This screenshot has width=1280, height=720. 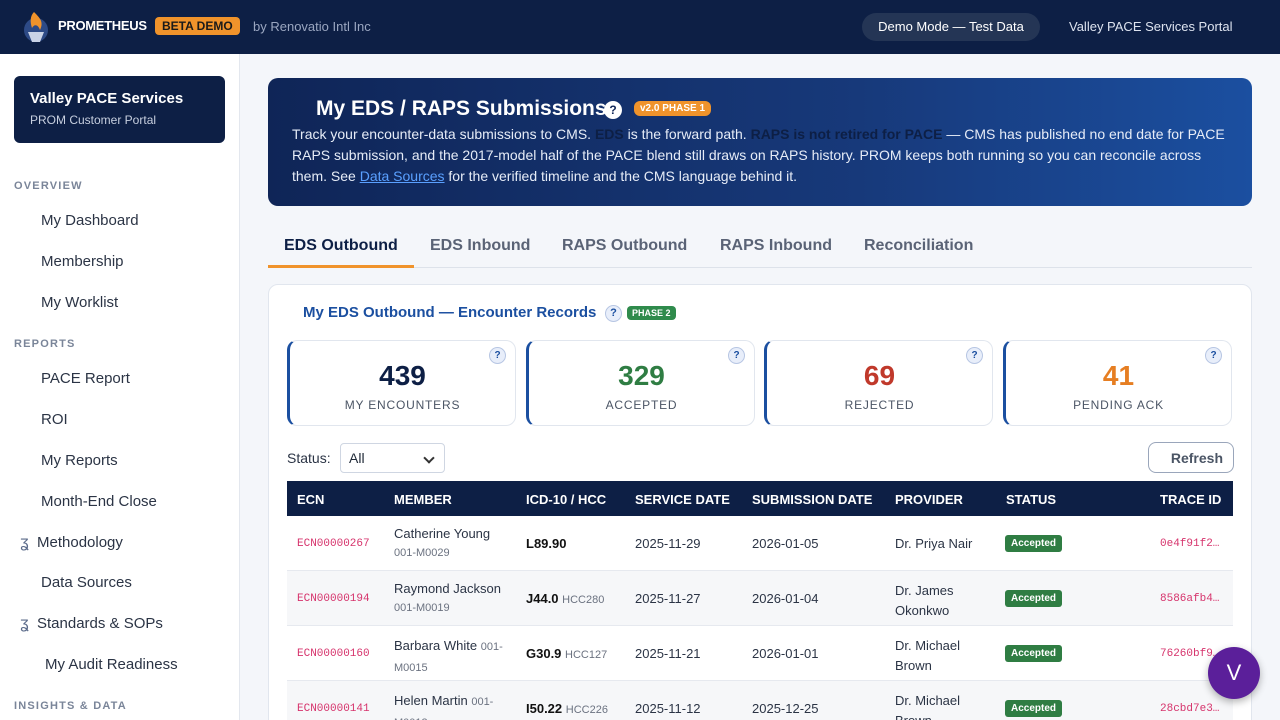 What do you see at coordinates (785, 708) in the screenshot?
I see `submission-date: 2025-12-25` at bounding box center [785, 708].